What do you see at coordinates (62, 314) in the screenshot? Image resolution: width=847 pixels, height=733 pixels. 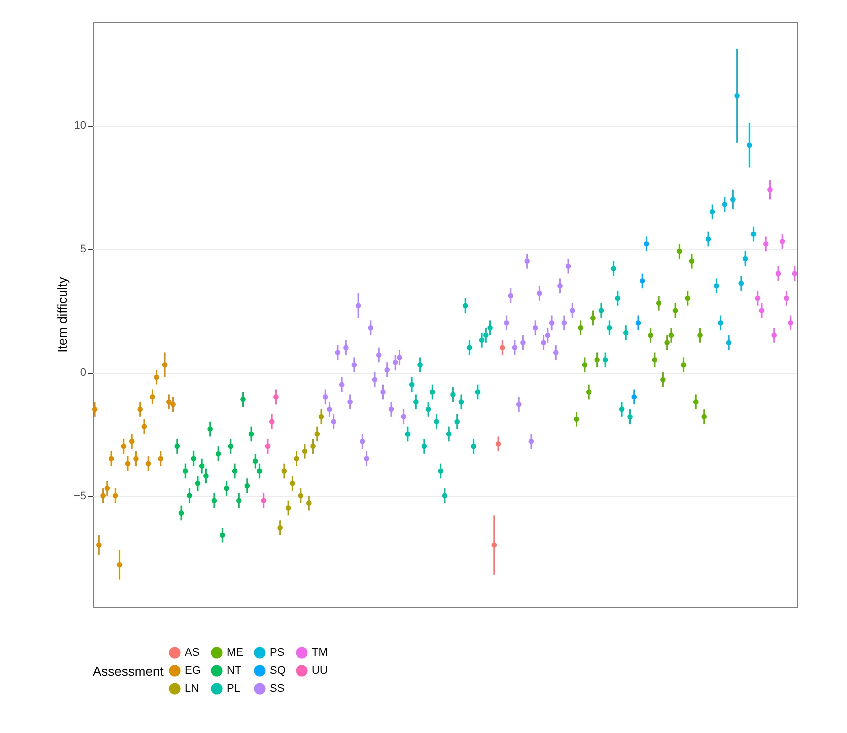 I see `y-axis-title: Item difficulty` at bounding box center [62, 314].